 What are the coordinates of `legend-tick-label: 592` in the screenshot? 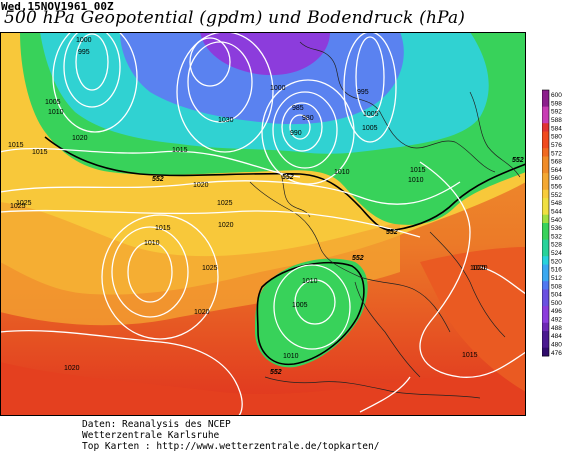 It's located at (556, 112).